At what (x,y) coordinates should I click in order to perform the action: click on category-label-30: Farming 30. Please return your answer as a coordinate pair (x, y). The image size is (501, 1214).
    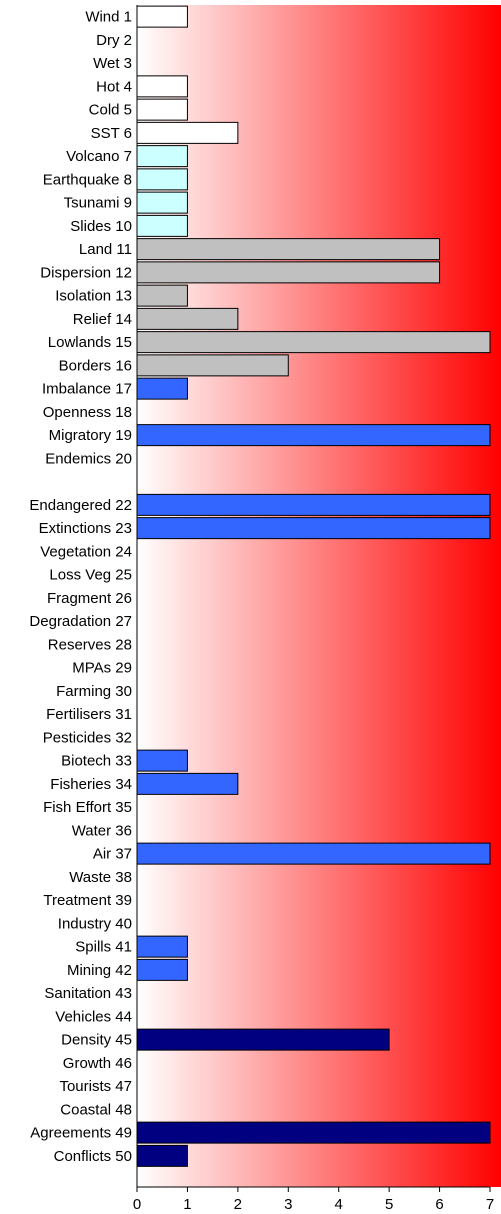
    Looking at the image, I should click on (94, 691).